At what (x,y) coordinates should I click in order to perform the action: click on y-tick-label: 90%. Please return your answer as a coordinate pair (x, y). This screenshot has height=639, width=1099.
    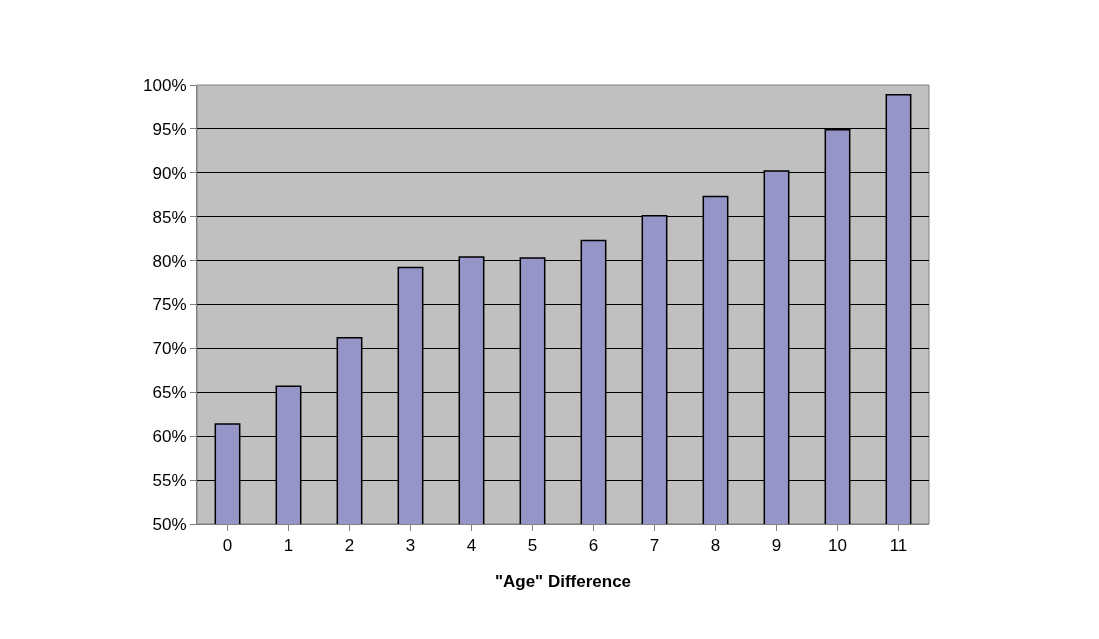
    Looking at the image, I should click on (169, 173).